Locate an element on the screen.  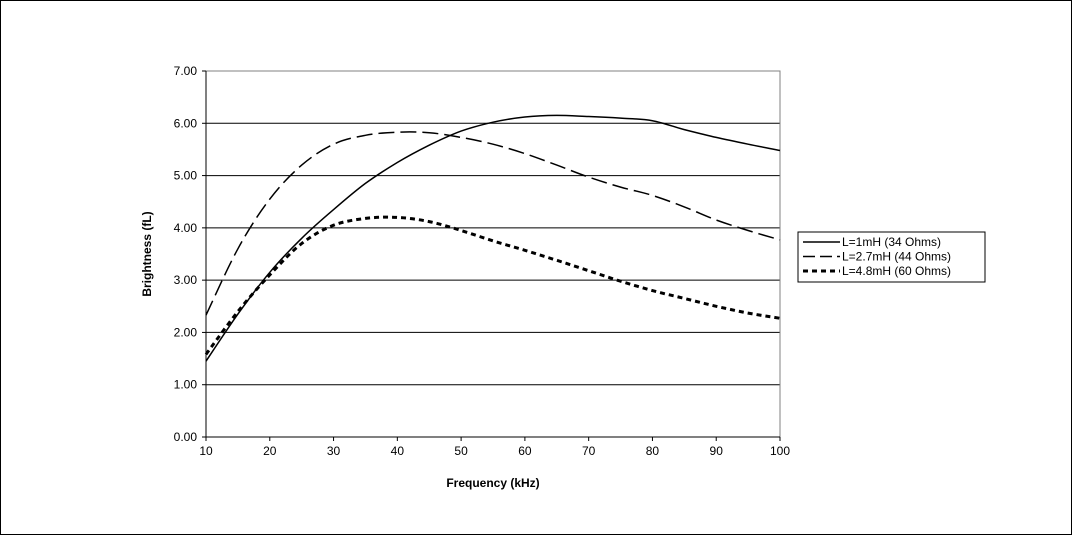
x-tick-label: 40 is located at coordinates (398, 451).